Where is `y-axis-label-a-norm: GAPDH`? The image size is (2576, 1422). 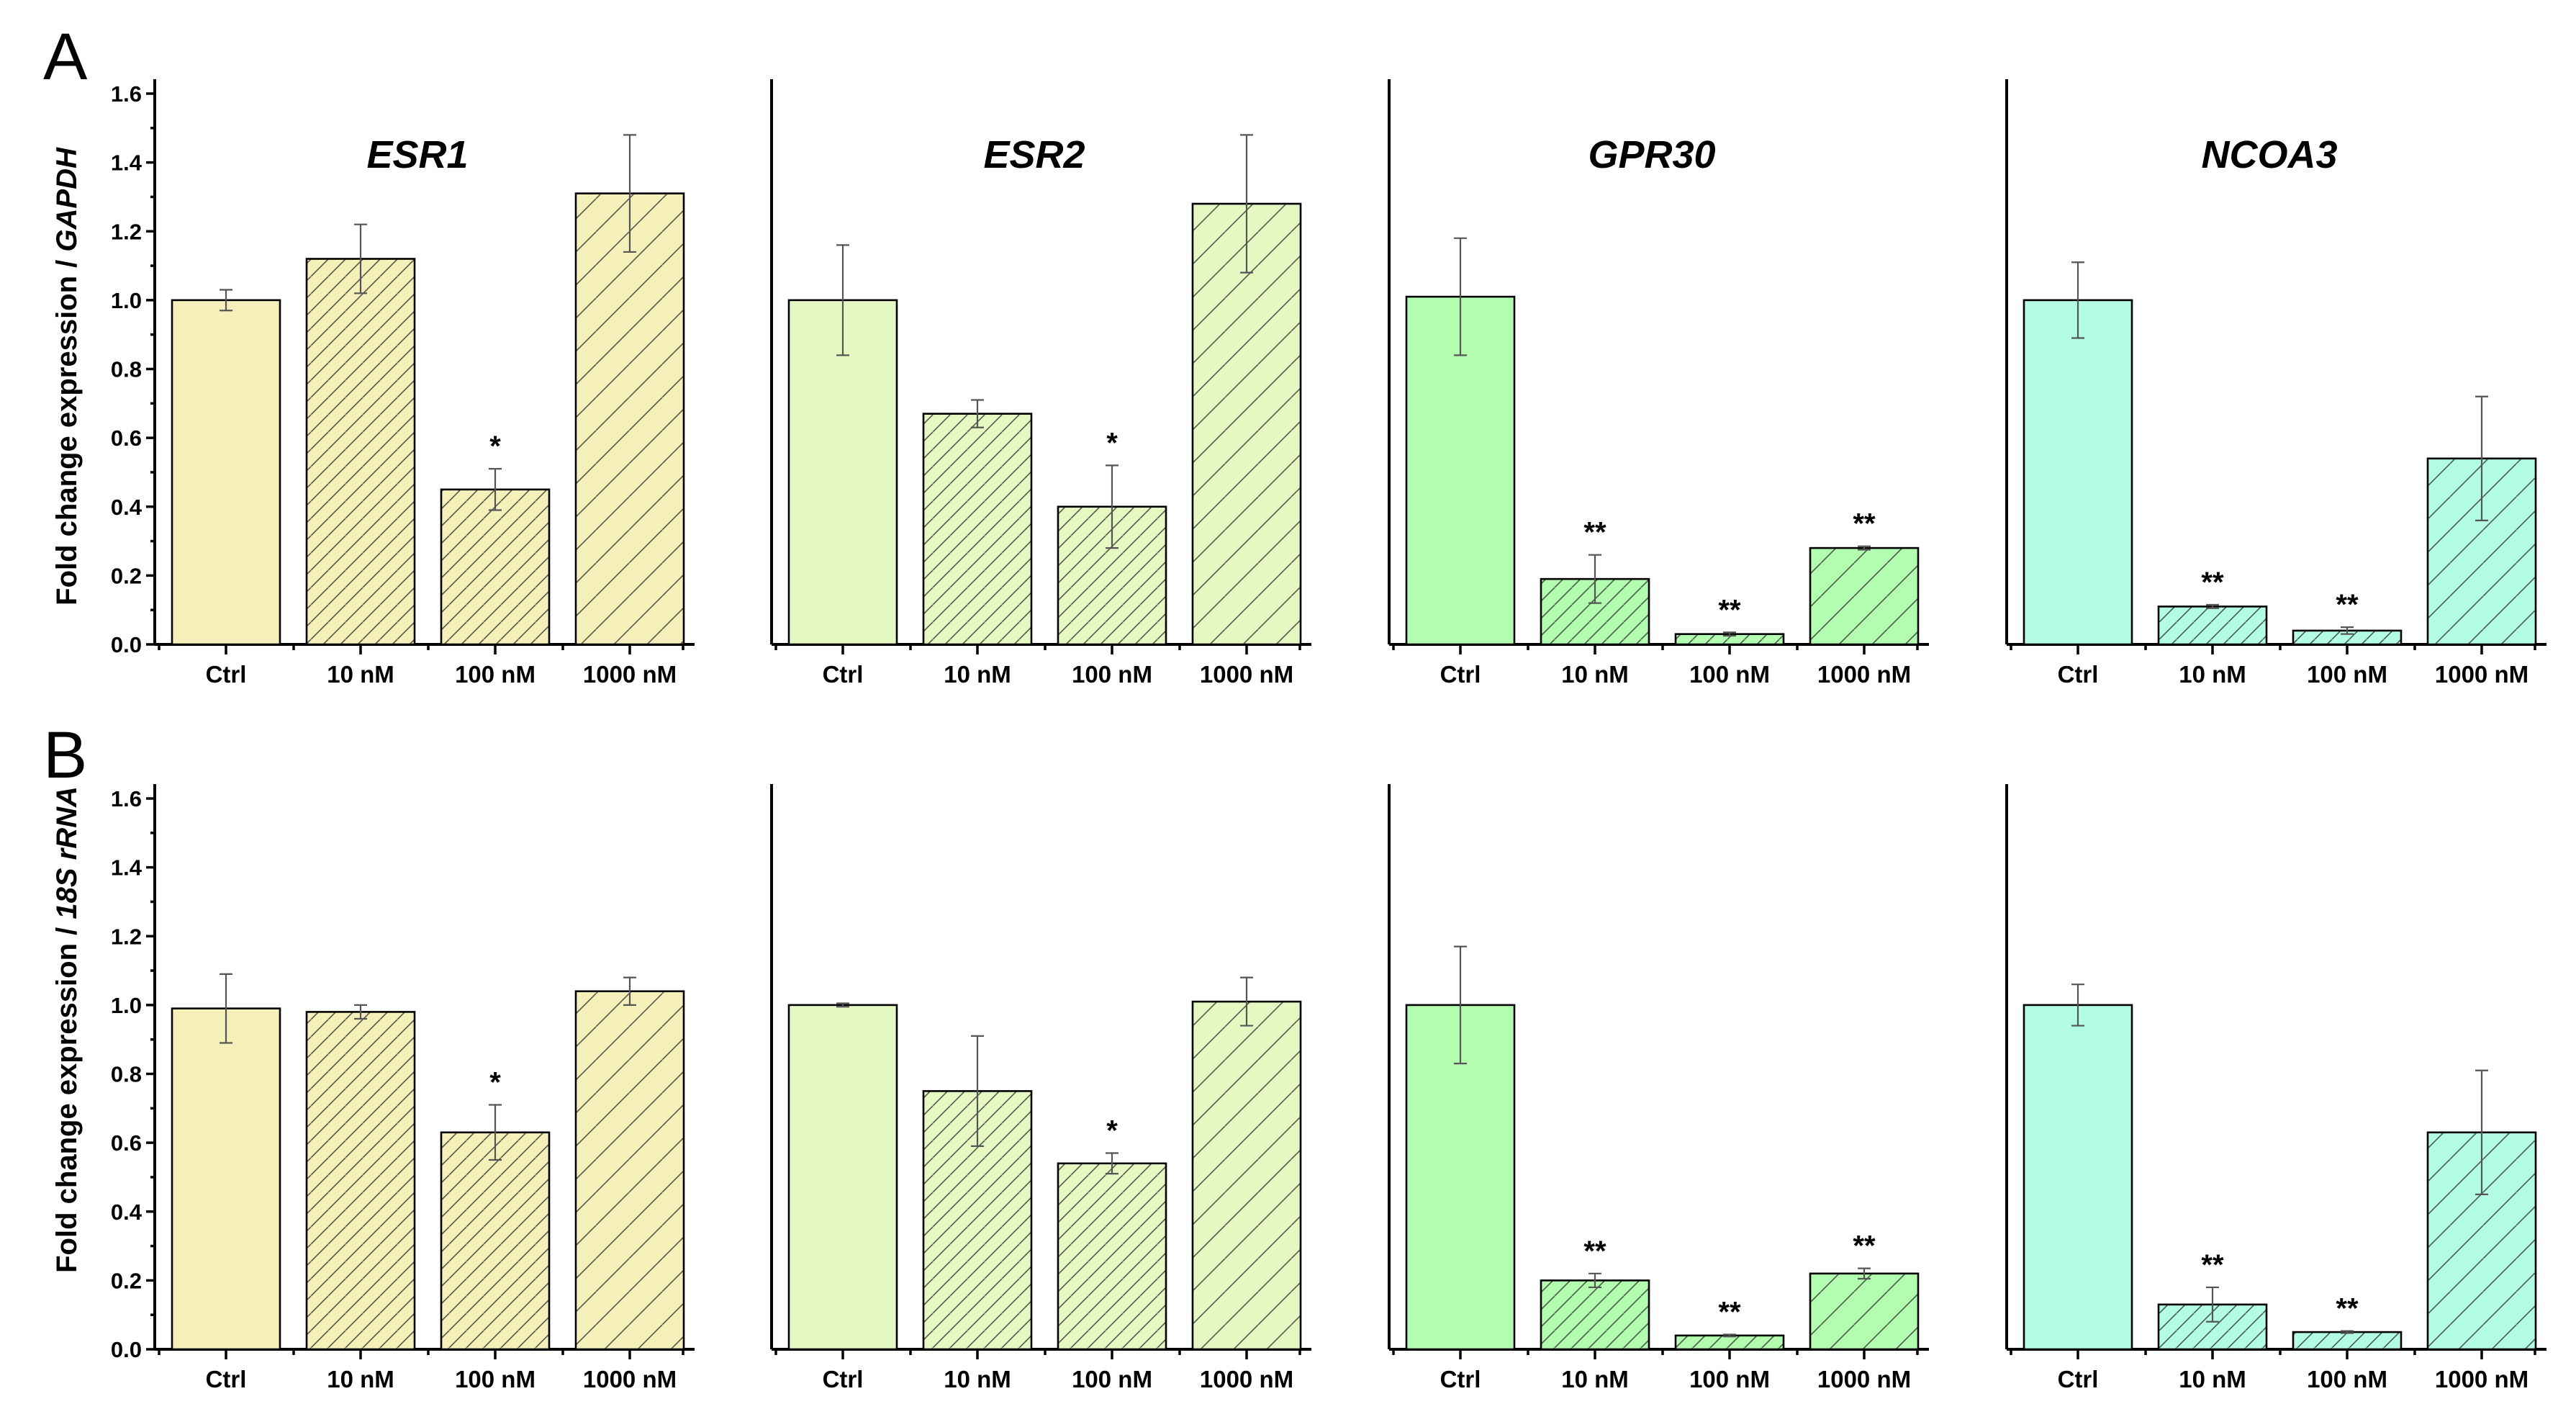 y-axis-label-a-norm: GAPDH is located at coordinates (67, 199).